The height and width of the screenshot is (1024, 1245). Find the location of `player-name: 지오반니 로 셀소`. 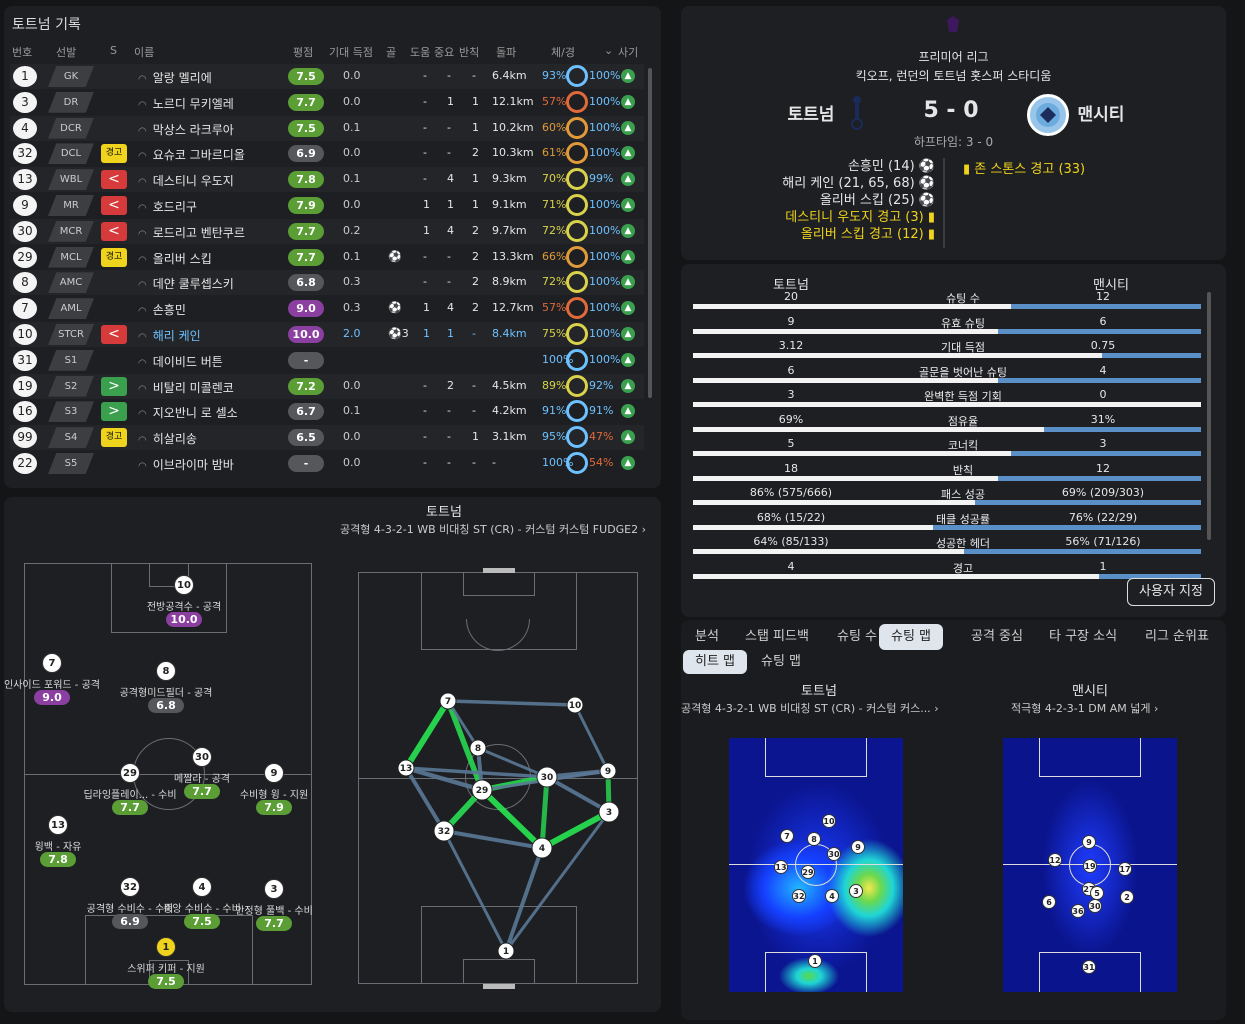

player-name: 지오반니 로 셀소 is located at coordinates (188, 412).